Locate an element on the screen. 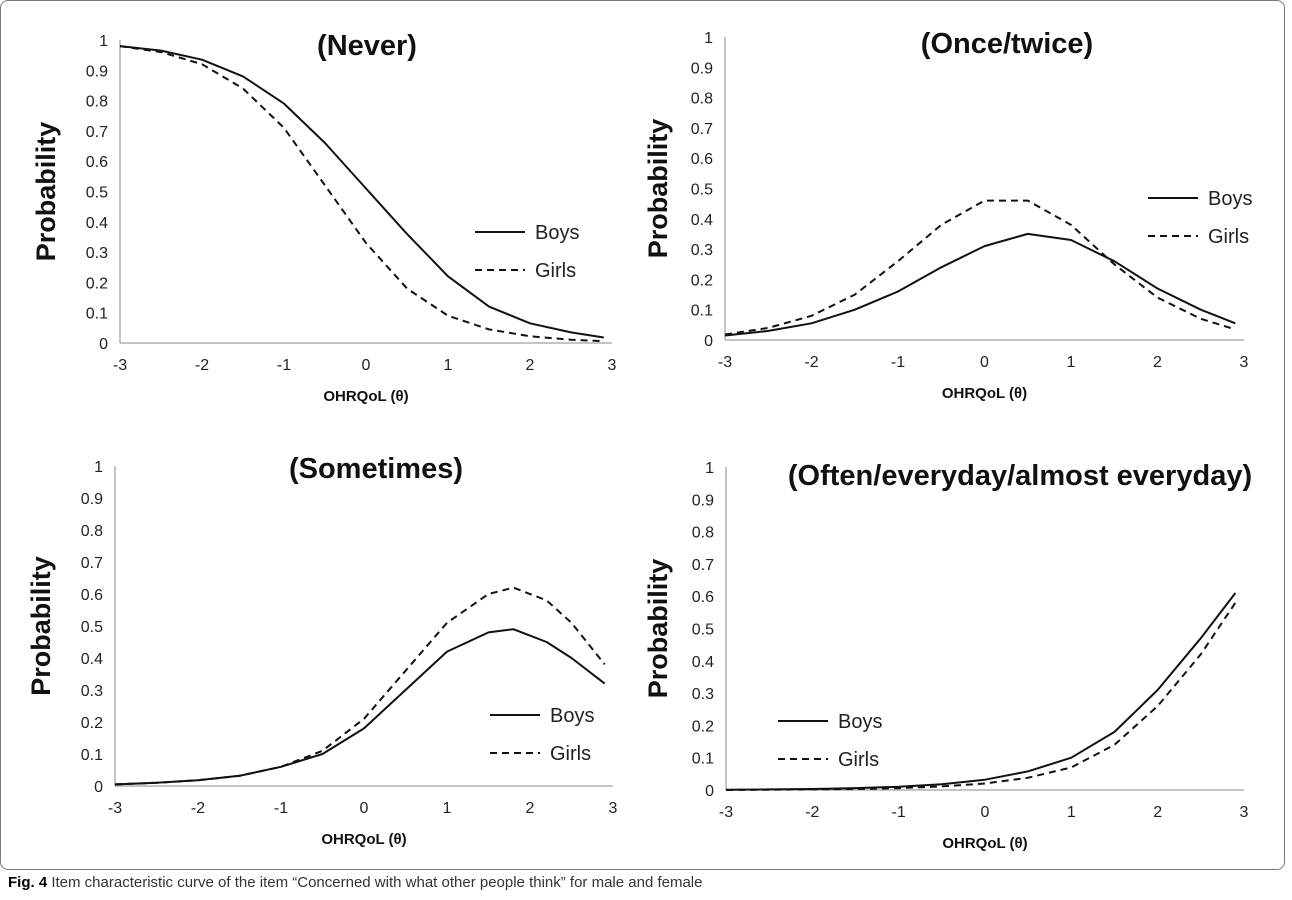  chart-title: (Often/everyday/almost everyday) is located at coordinates (1020, 476).